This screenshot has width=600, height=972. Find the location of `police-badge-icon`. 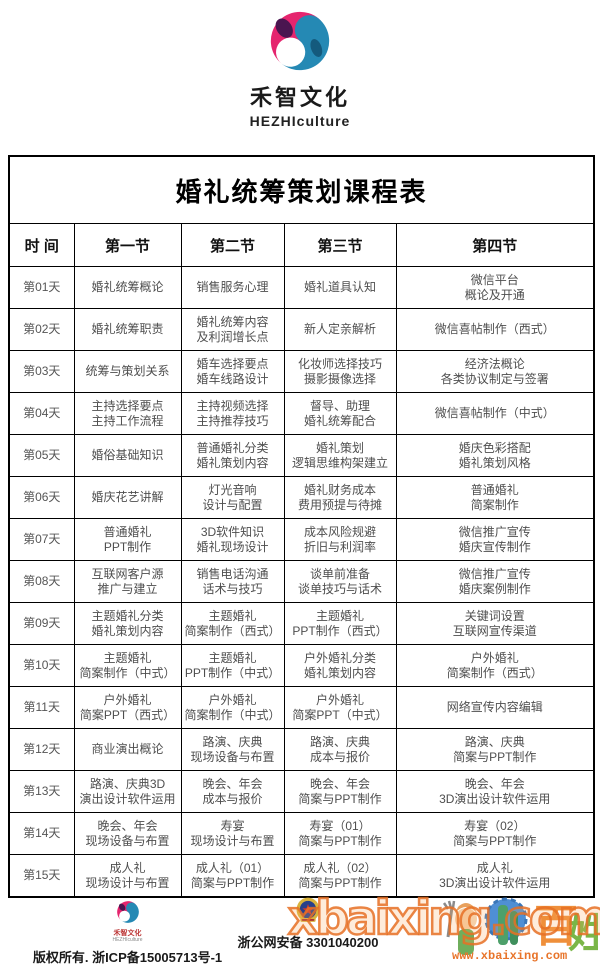

police-badge-icon is located at coordinates (308, 909).